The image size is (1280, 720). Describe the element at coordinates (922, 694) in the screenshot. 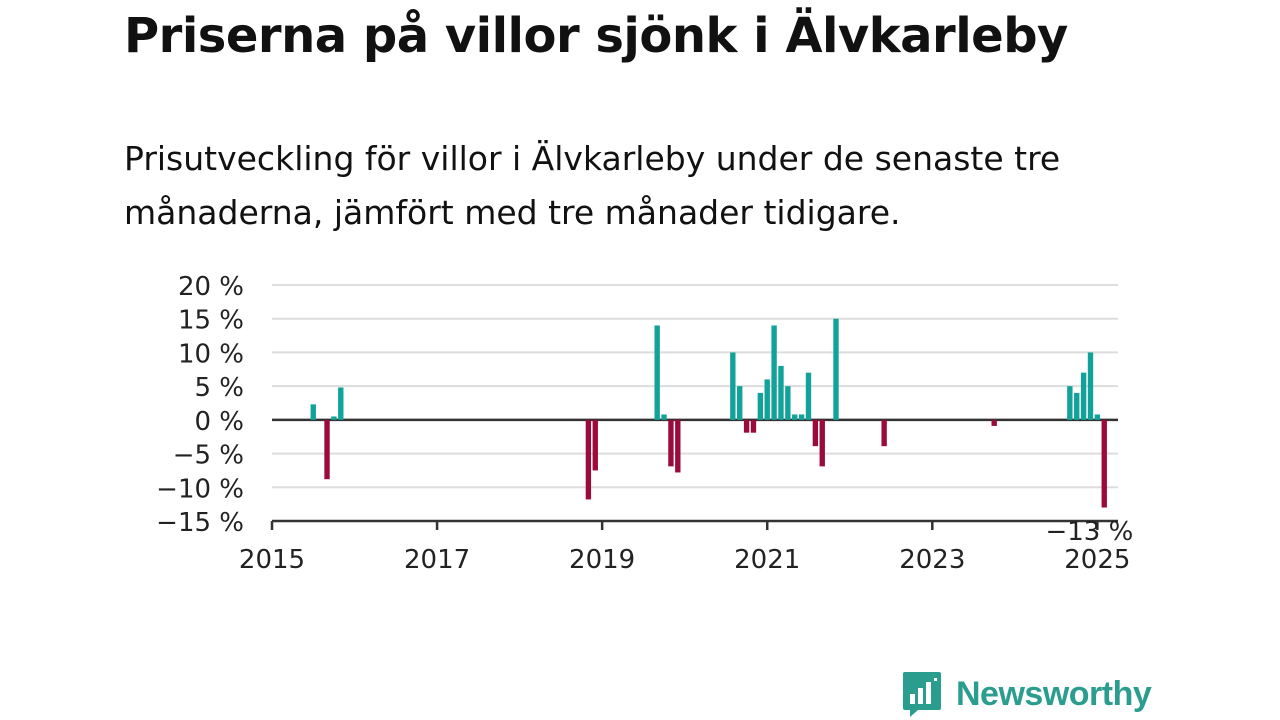

I see `newsworthy-logo-icon` at that location.